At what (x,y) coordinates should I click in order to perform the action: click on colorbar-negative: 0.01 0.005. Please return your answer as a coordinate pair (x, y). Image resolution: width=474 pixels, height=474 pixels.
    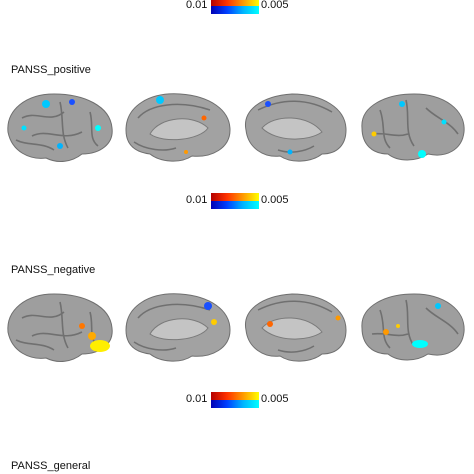
    Looking at the image, I should click on (237, 401).